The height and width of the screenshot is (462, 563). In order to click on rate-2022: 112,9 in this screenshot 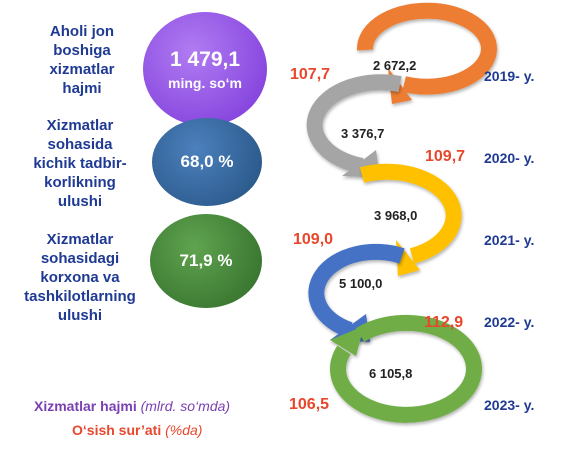, I will do `click(444, 322)`.